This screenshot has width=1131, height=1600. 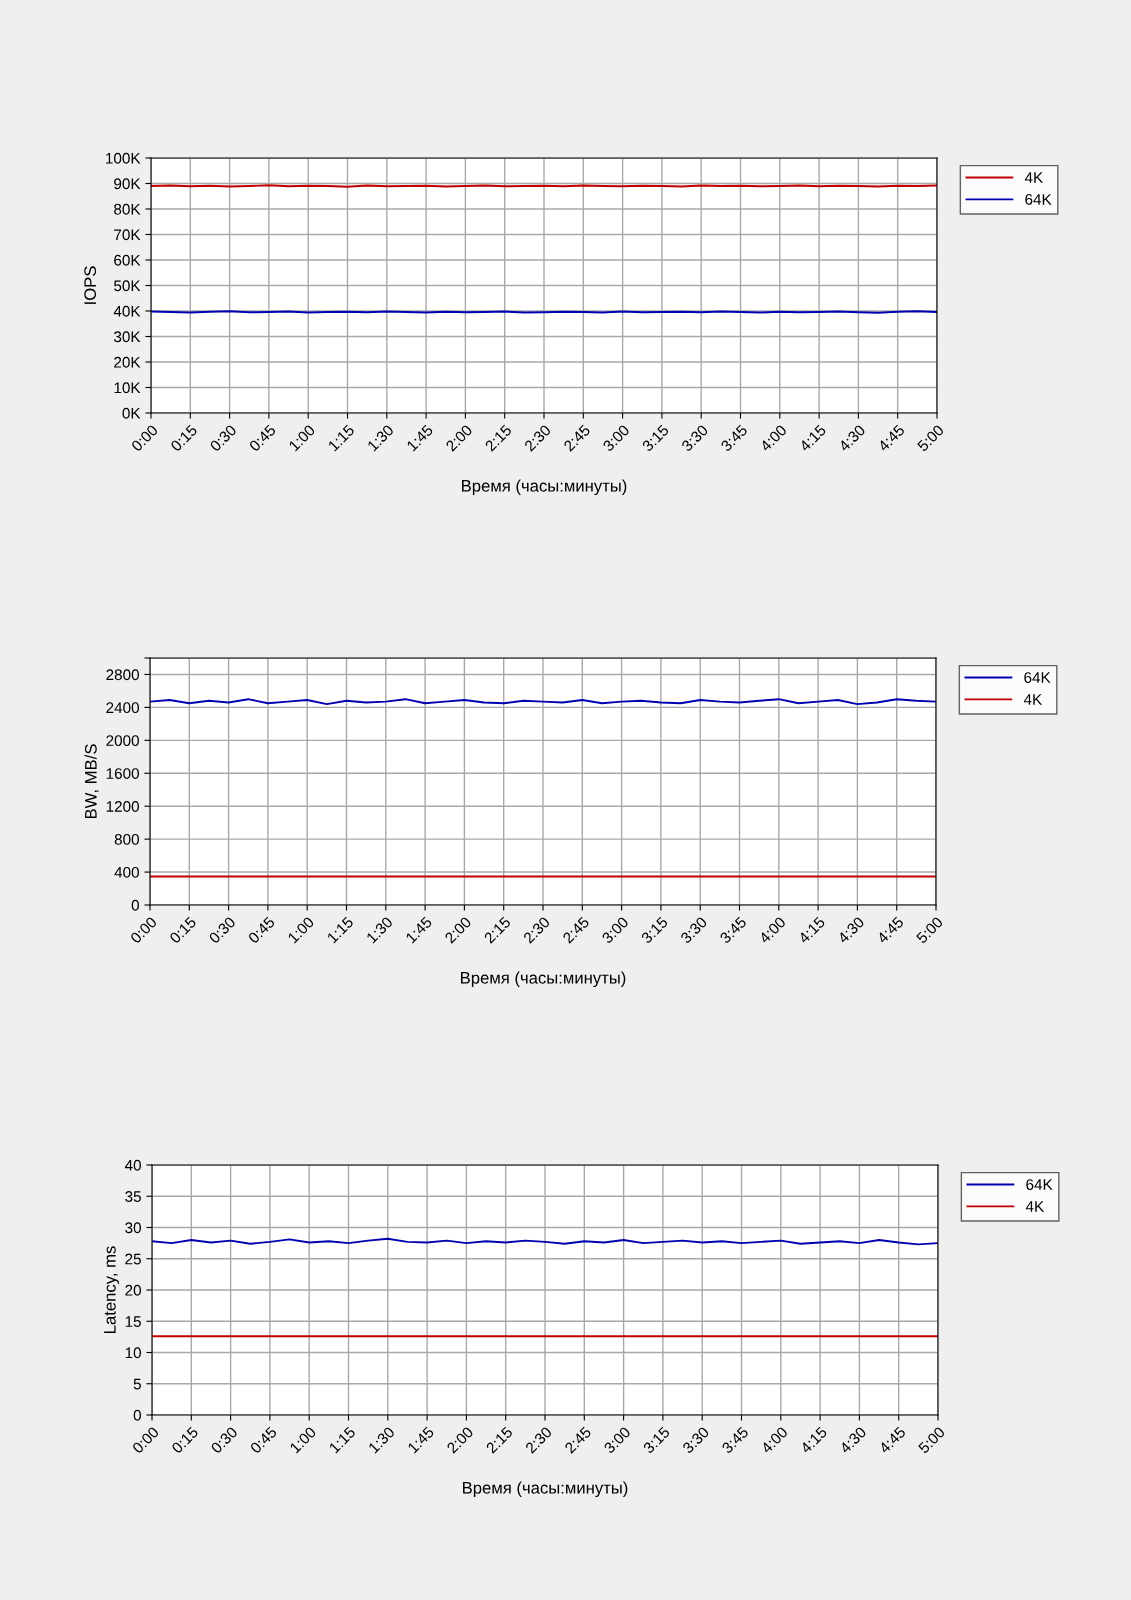 I want to click on y-tick-label: 1200, so click(x=122, y=806).